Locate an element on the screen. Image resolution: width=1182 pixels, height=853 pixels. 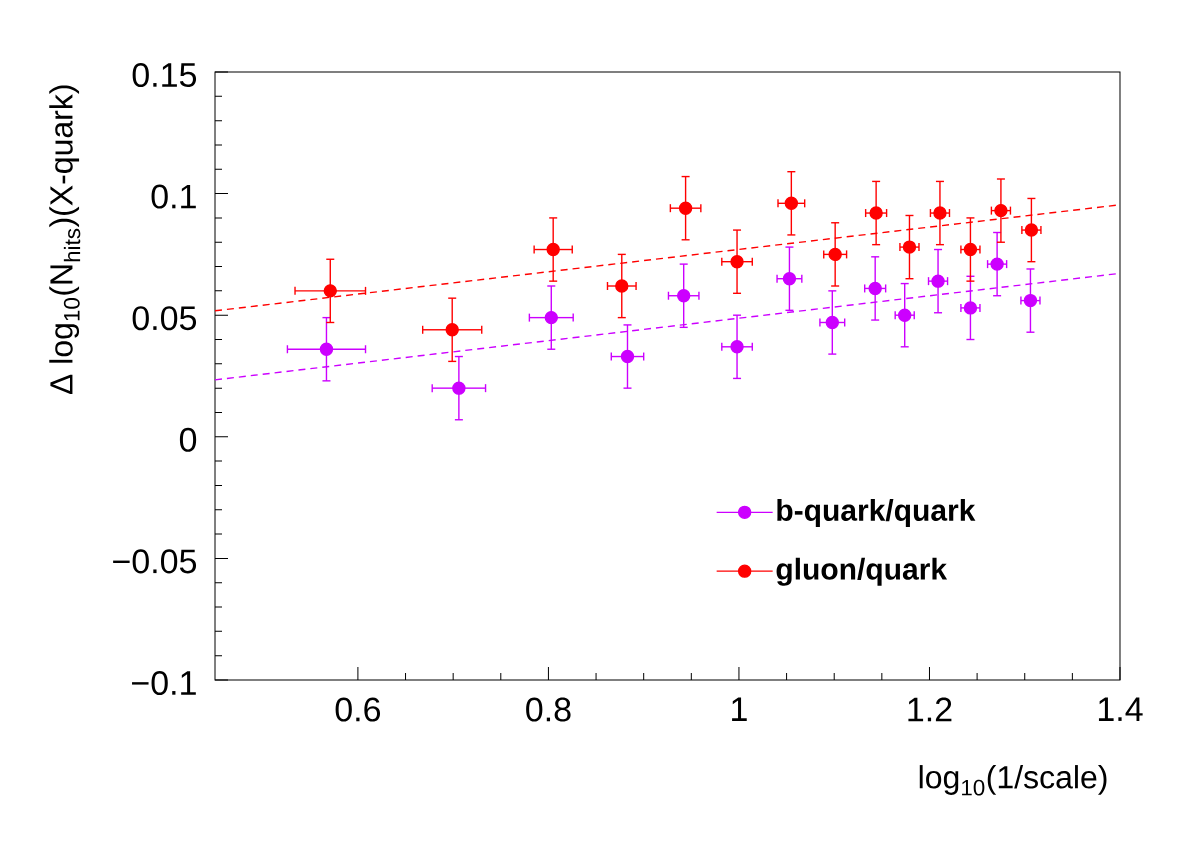
x-axis-title: log$_{10}$(1/scale) is located at coordinates (1013, 780).